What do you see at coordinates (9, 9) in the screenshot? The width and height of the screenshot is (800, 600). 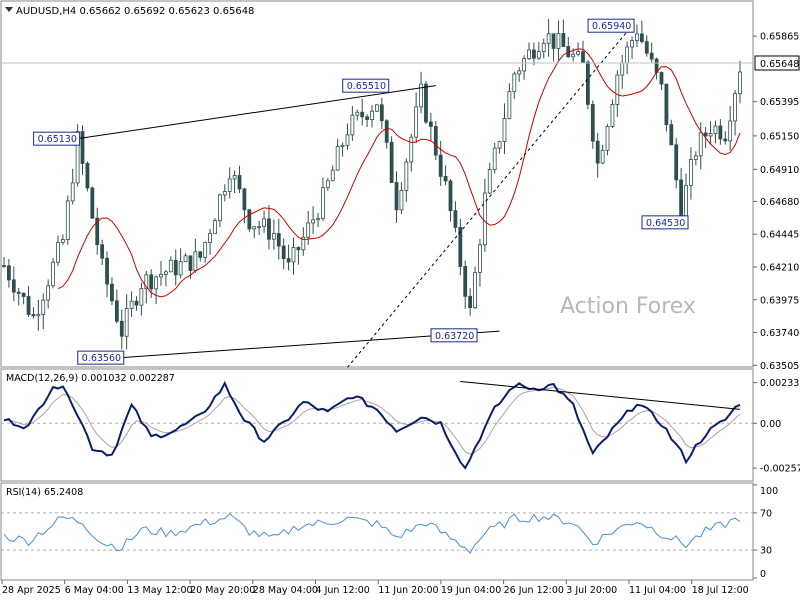 I see `dropdown-icon` at bounding box center [9, 9].